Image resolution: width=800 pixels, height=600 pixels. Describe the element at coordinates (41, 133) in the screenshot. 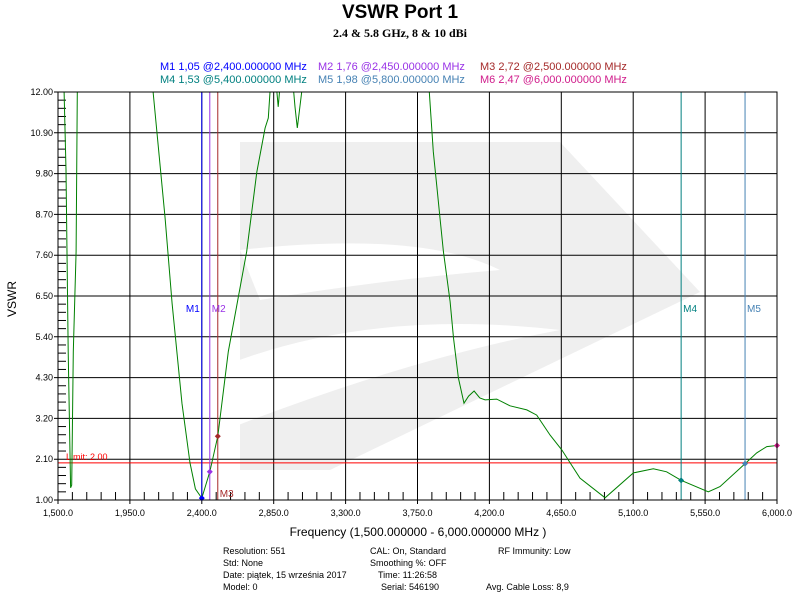

I see `y-tick-label: 10.90` at that location.